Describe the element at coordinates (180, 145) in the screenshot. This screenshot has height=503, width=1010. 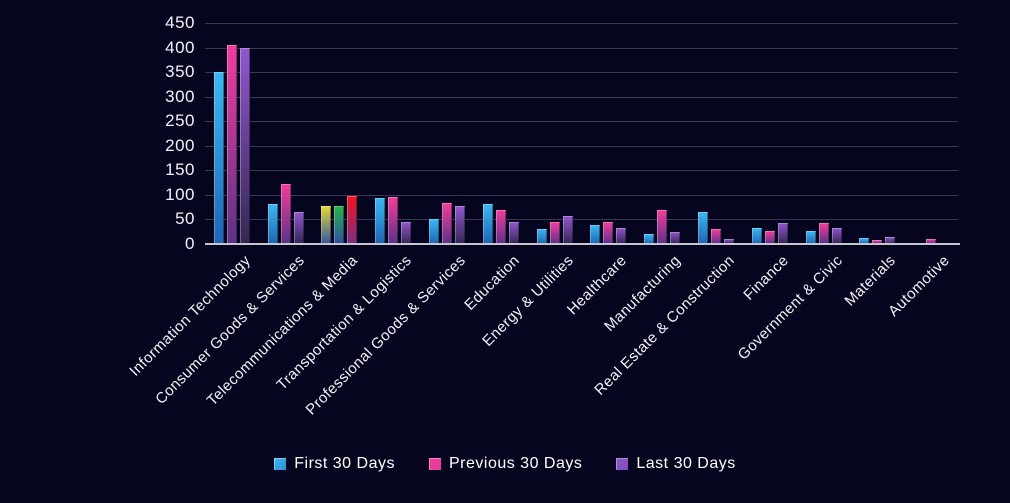
I see `y-tick-label: 200` at that location.